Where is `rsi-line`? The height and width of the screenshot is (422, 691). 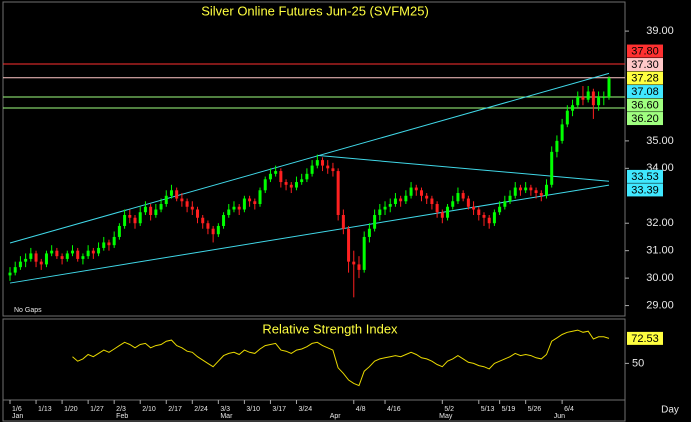 rsi-line is located at coordinates (341, 358).